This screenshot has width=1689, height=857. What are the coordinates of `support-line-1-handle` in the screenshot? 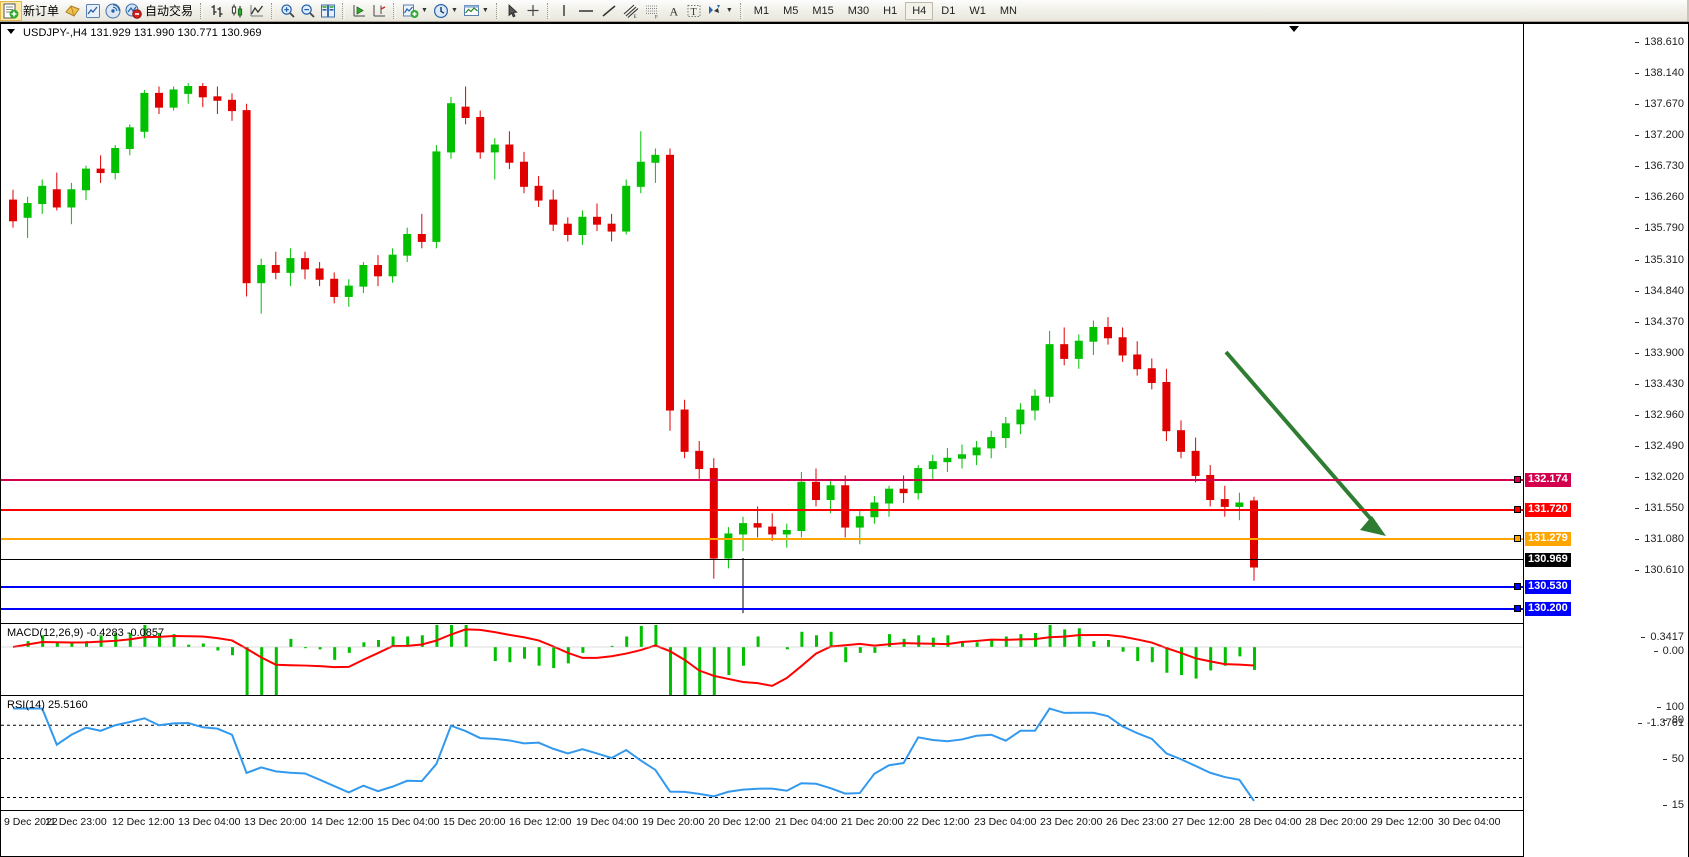 It's located at (1517, 586).